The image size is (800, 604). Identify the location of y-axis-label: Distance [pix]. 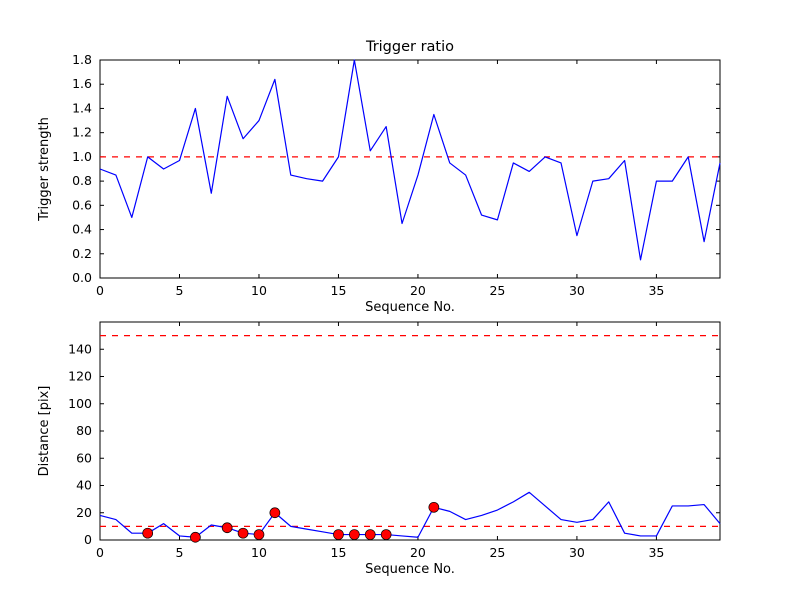
(44, 431).